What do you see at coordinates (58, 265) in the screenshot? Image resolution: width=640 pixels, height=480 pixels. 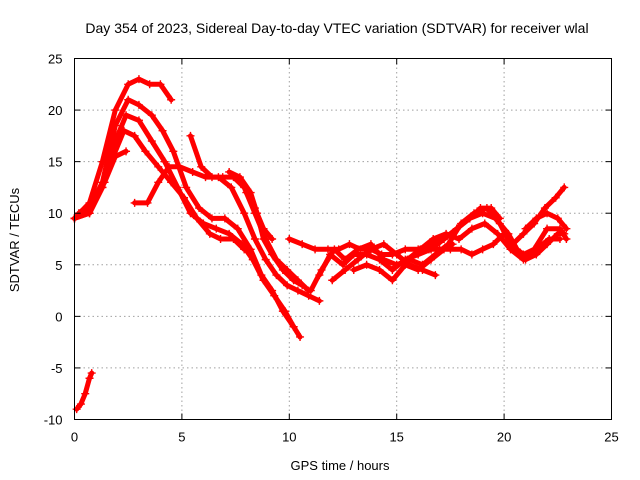 I see `y-tick-label: 5` at bounding box center [58, 265].